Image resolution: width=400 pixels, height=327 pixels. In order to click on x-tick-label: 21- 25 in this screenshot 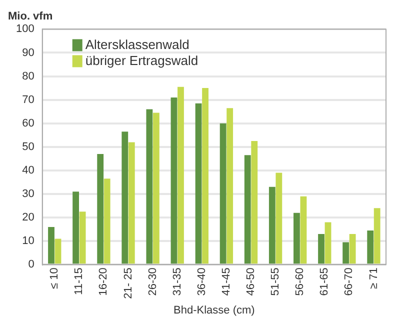, I will do `click(128, 283)`.